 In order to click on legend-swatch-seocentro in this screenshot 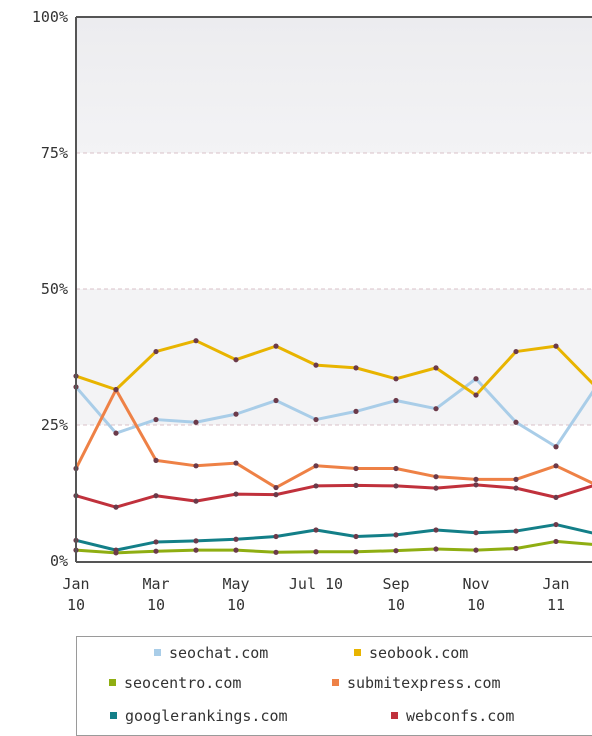, I will do `click(112, 682)`.